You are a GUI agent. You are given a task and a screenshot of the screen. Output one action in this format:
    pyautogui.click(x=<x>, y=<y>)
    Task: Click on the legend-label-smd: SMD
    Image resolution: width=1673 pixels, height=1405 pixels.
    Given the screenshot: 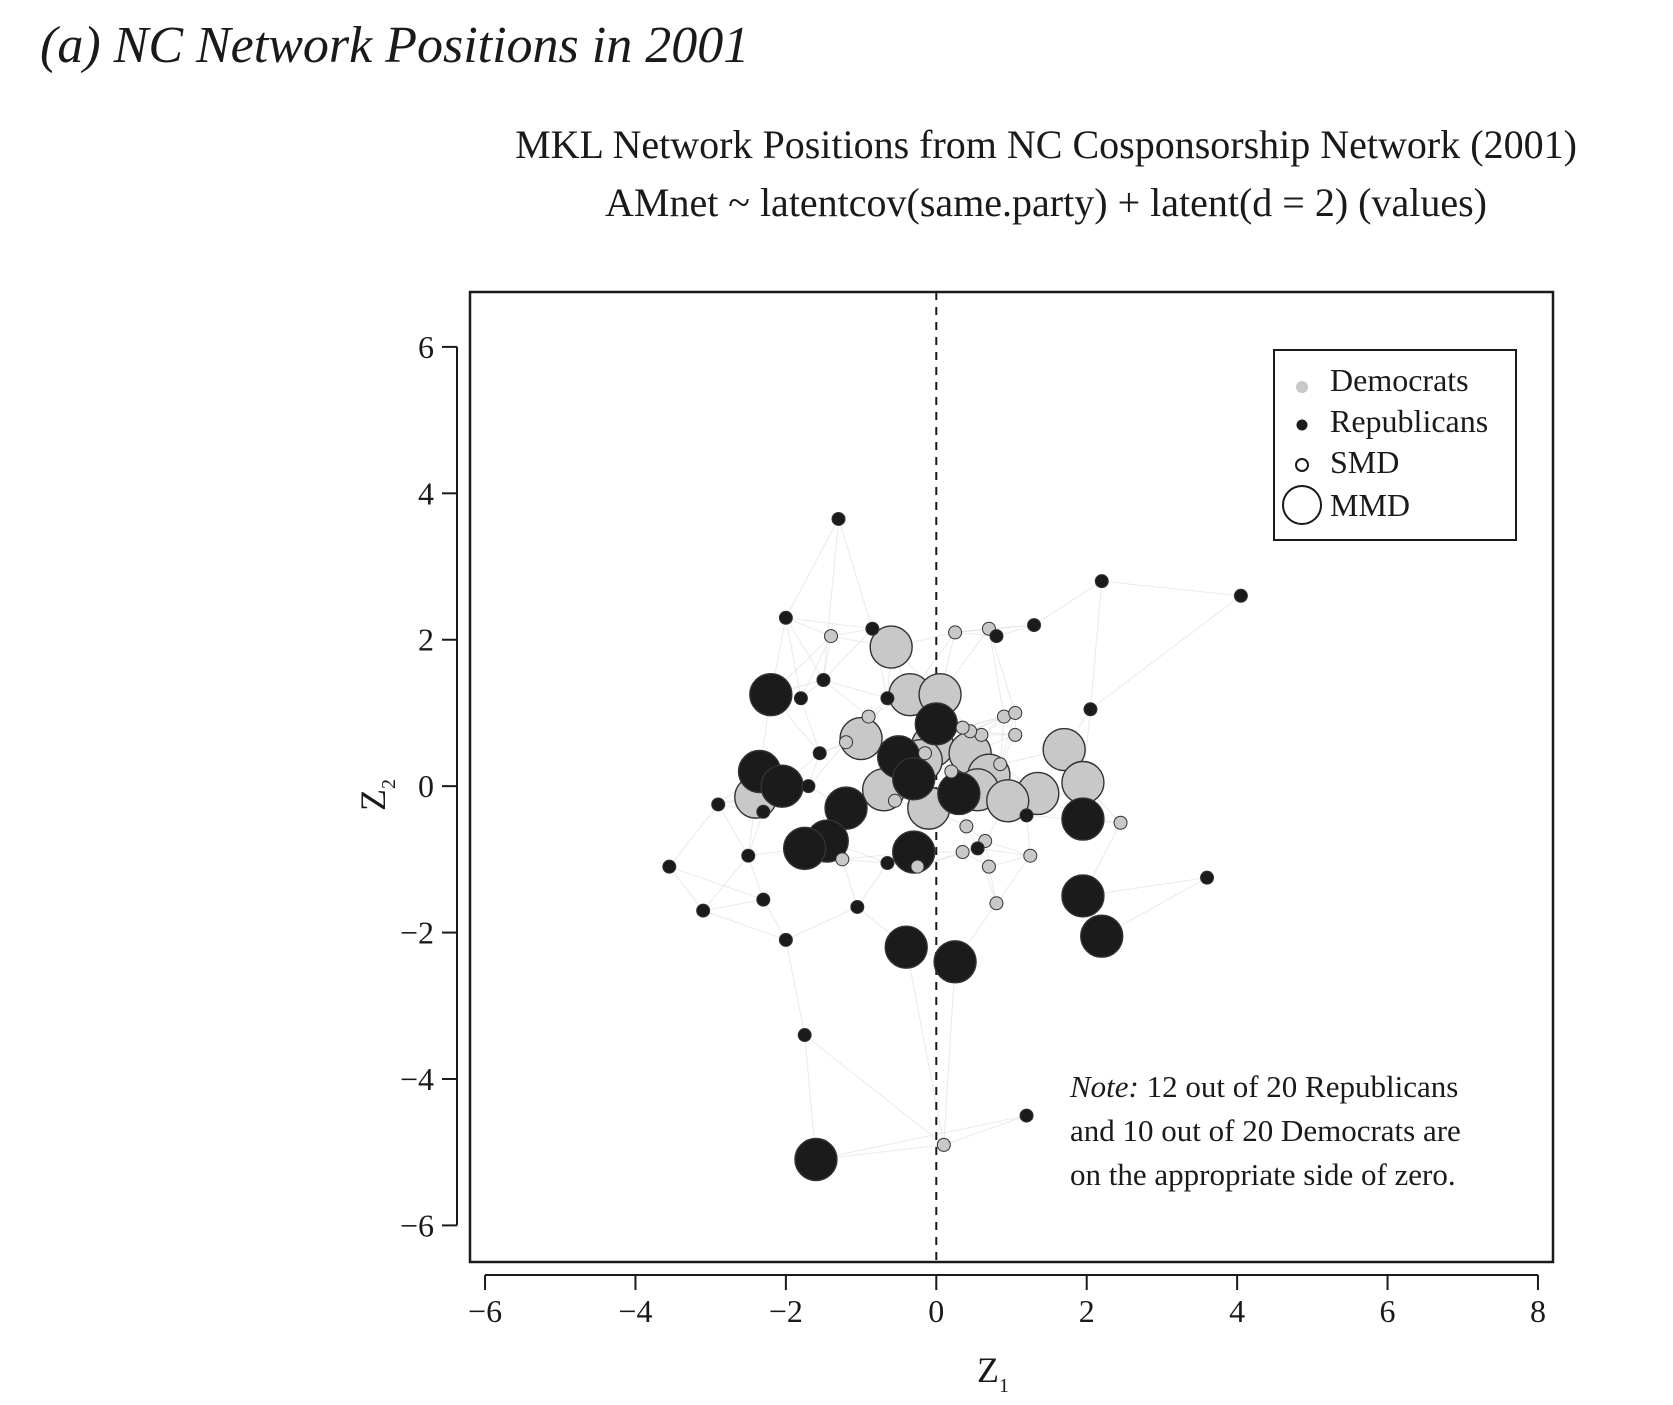 What is the action you would take?
    pyautogui.click(x=1364, y=462)
    